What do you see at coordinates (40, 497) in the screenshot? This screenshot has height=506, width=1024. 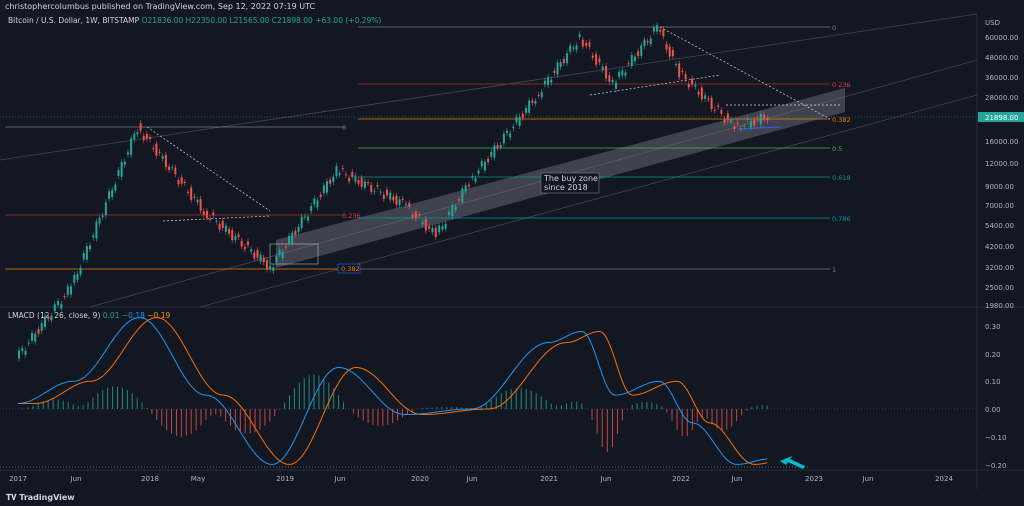 I see `tradingview-logo: 𝐓𝐕 TradingView` at bounding box center [40, 497].